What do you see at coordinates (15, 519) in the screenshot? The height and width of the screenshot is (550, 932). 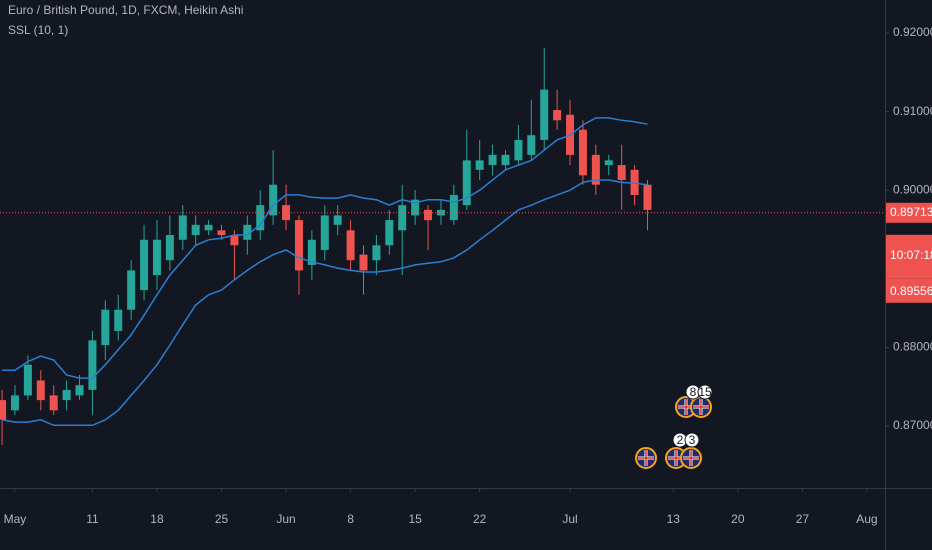 I see `x-tick-label: May` at bounding box center [15, 519].